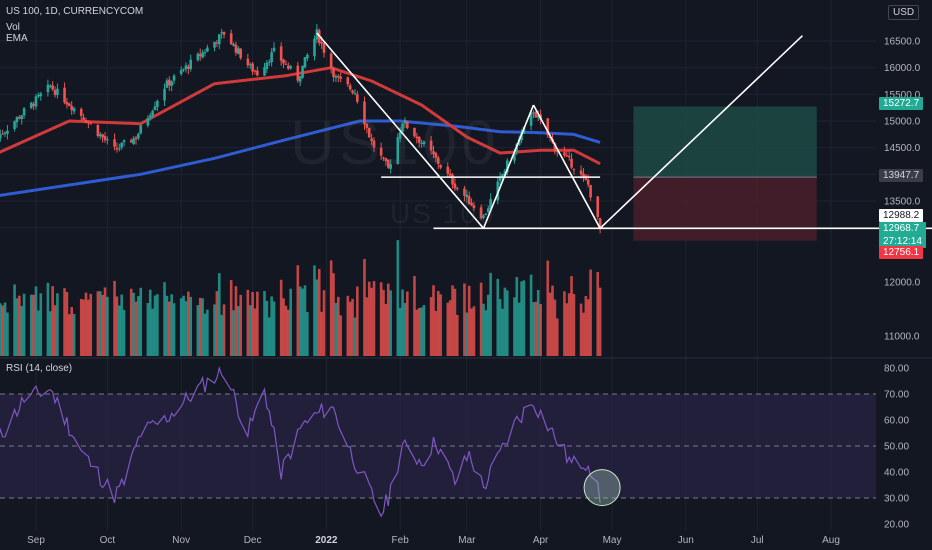 The height and width of the screenshot is (550, 932). Describe the element at coordinates (17, 38) in the screenshot. I see `ema-legend: EMA` at that location.